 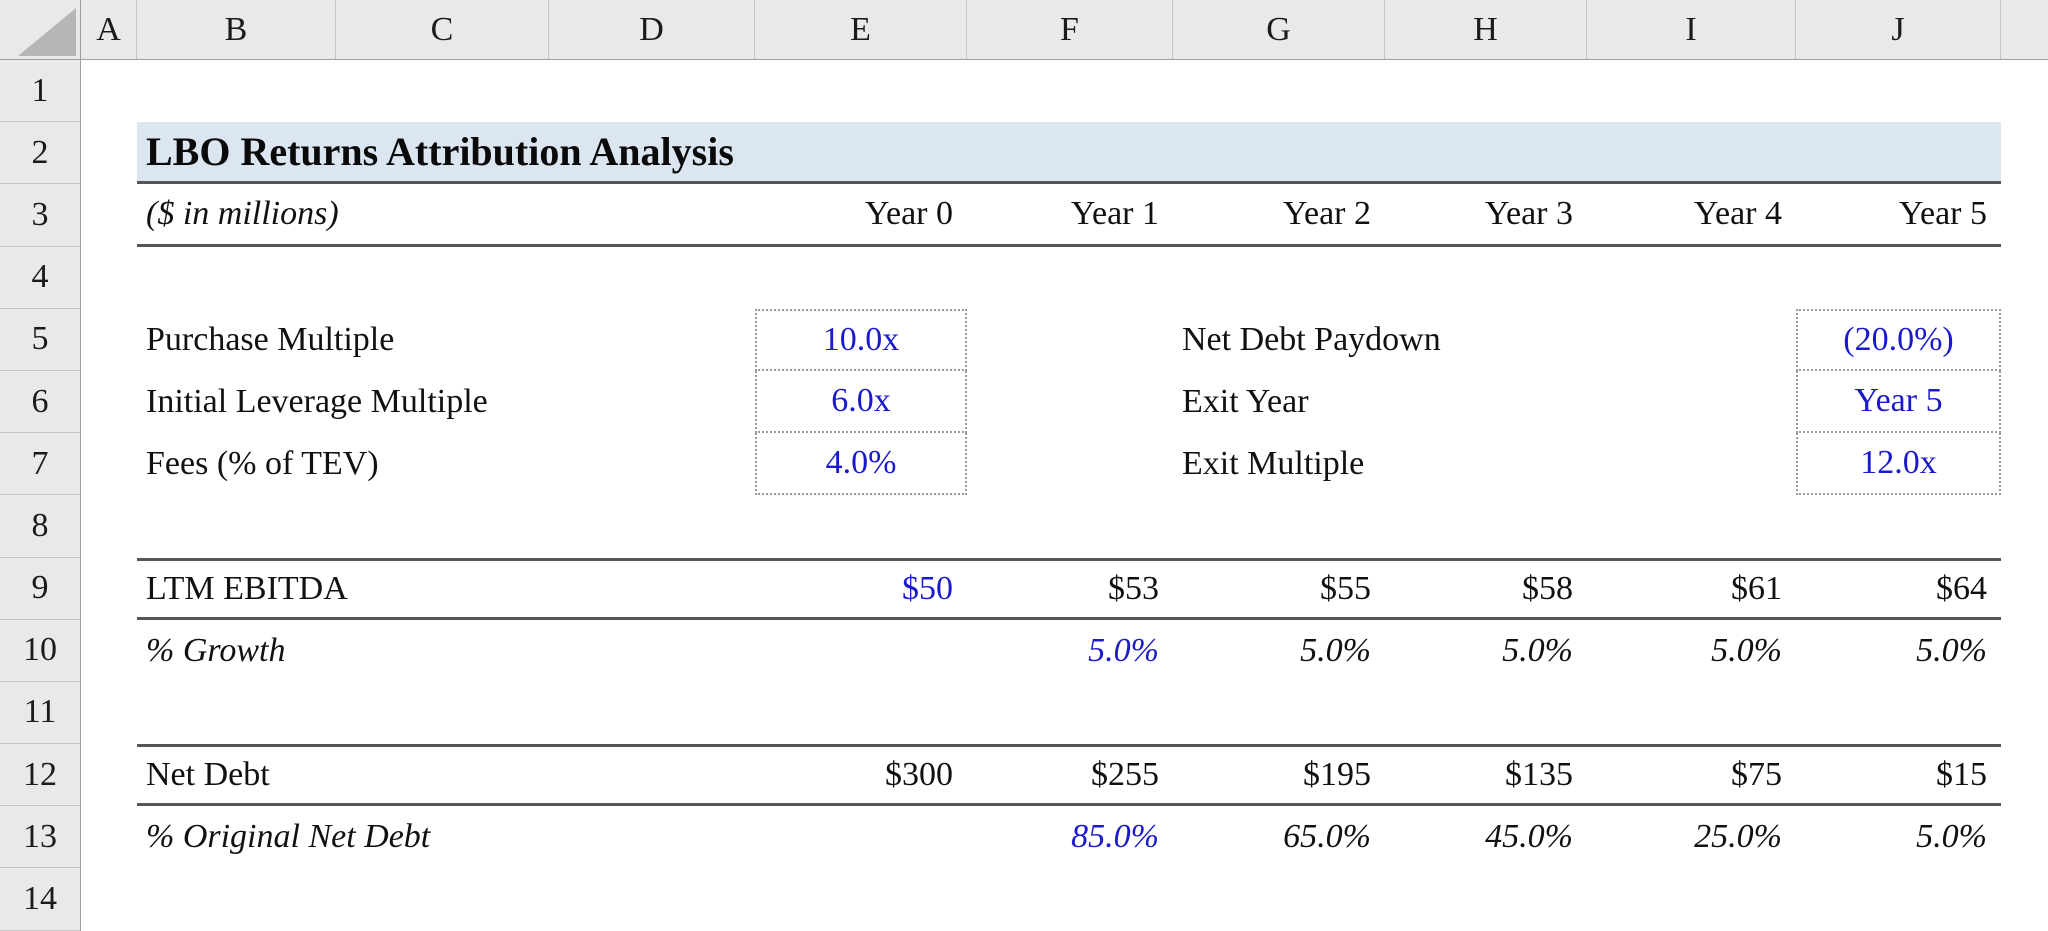 What do you see at coordinates (40, 837) in the screenshot?
I see `row-header-13: 13` at bounding box center [40, 837].